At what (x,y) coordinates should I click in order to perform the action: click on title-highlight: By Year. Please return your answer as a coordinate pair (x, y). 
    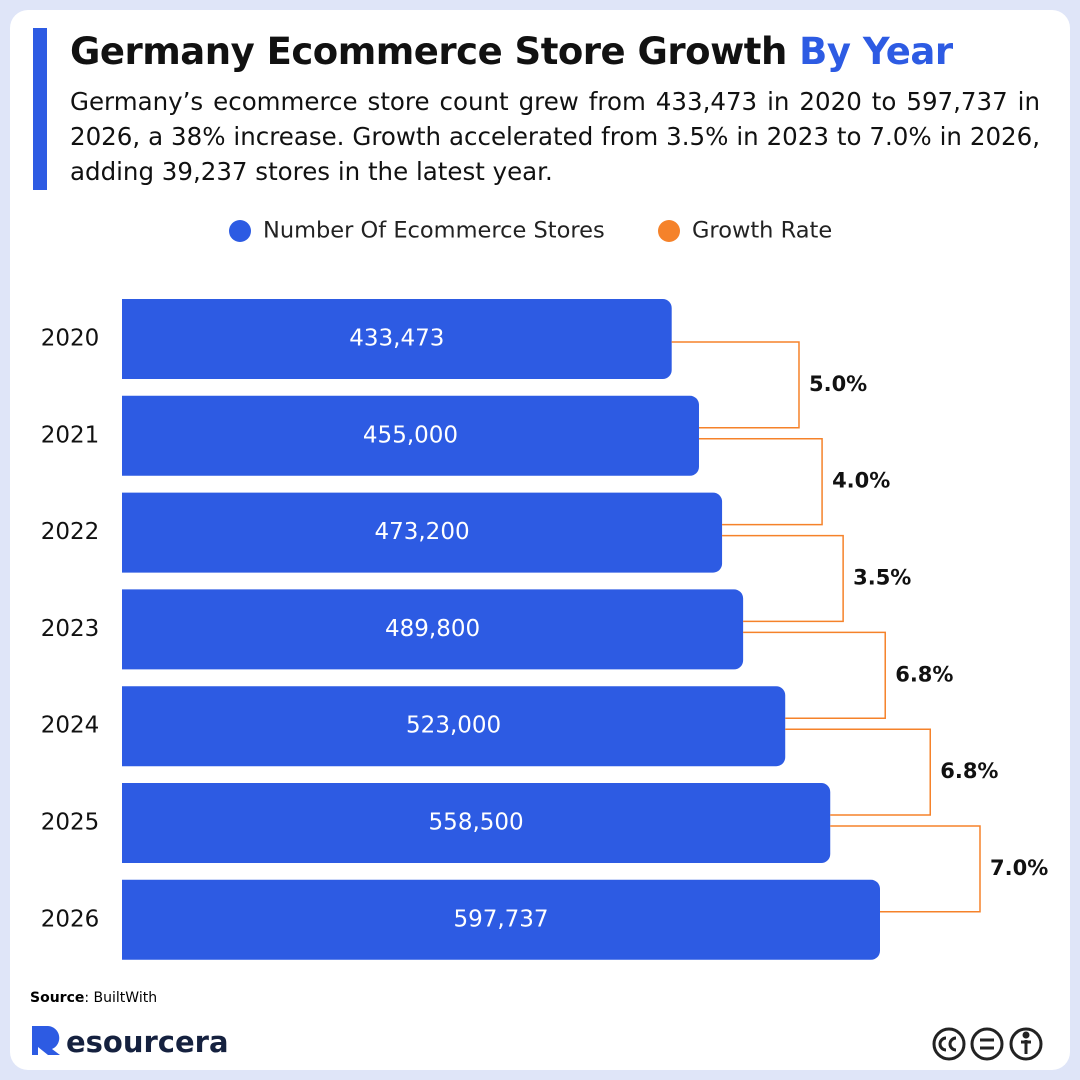
    Looking at the image, I should click on (876, 51).